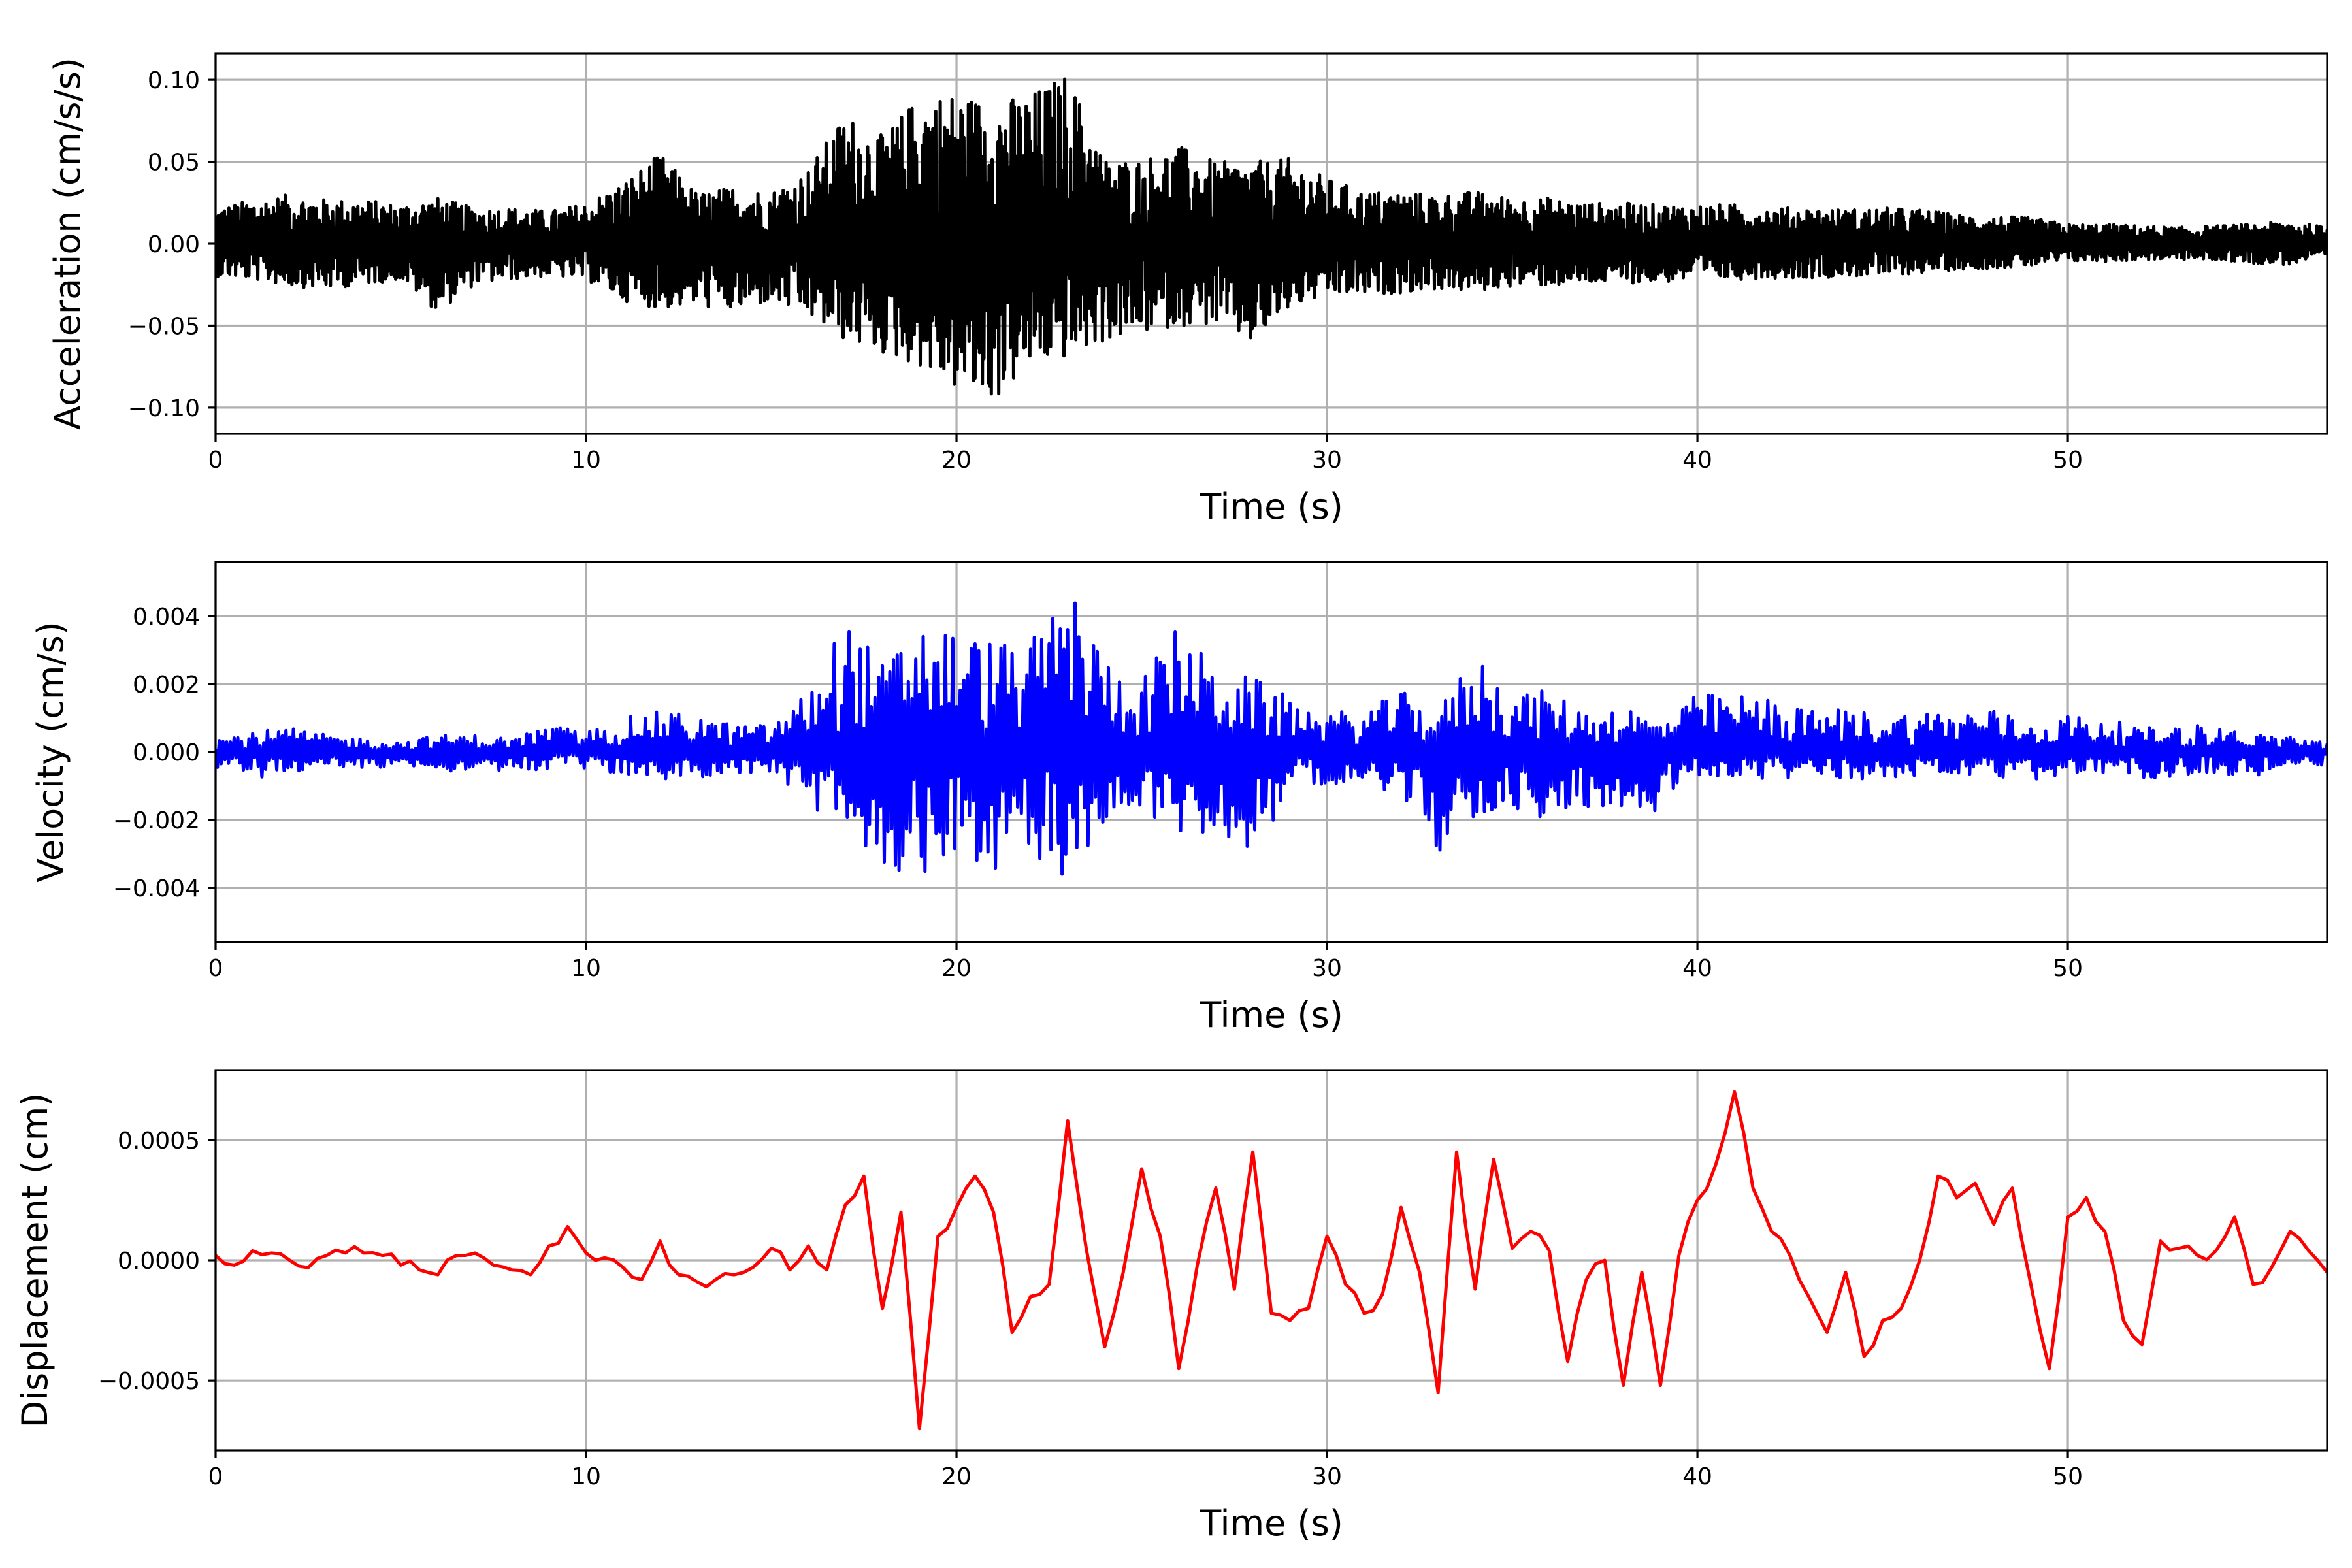  I want to click on y-tick-label: 0.004, so click(166, 617).